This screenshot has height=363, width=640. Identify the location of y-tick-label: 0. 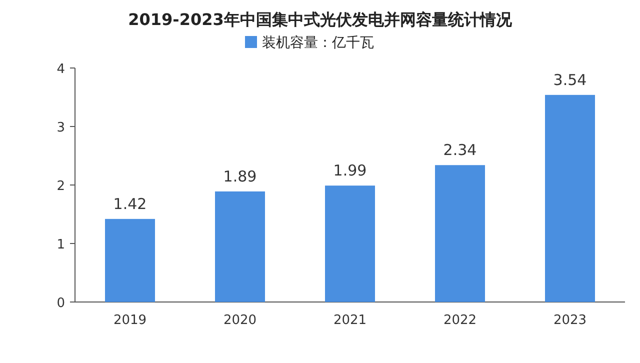
(60, 303).